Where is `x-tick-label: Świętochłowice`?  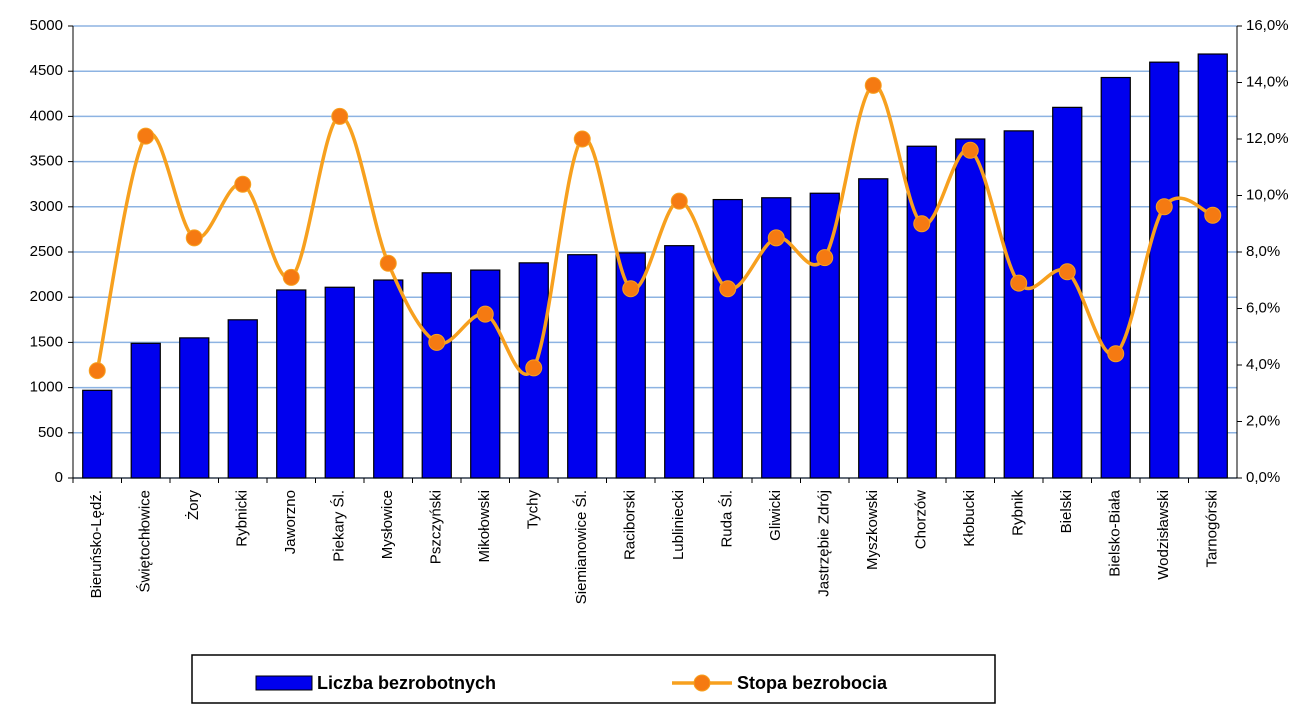
x-tick-label: Świętochłowice is located at coordinates (145, 541).